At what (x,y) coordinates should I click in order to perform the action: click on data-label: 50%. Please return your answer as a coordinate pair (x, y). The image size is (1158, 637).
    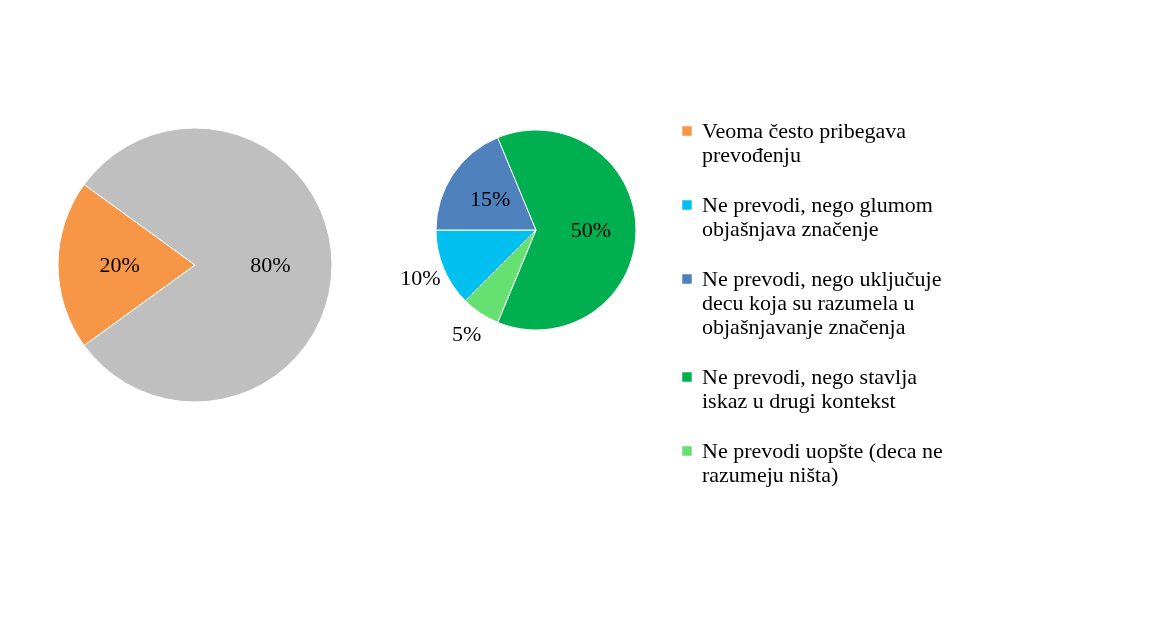
    Looking at the image, I should click on (591, 229).